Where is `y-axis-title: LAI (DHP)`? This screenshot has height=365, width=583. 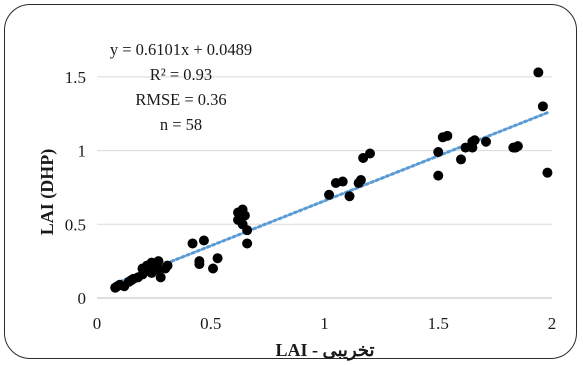
y-axis-title: LAI (DHP) is located at coordinates (47, 192).